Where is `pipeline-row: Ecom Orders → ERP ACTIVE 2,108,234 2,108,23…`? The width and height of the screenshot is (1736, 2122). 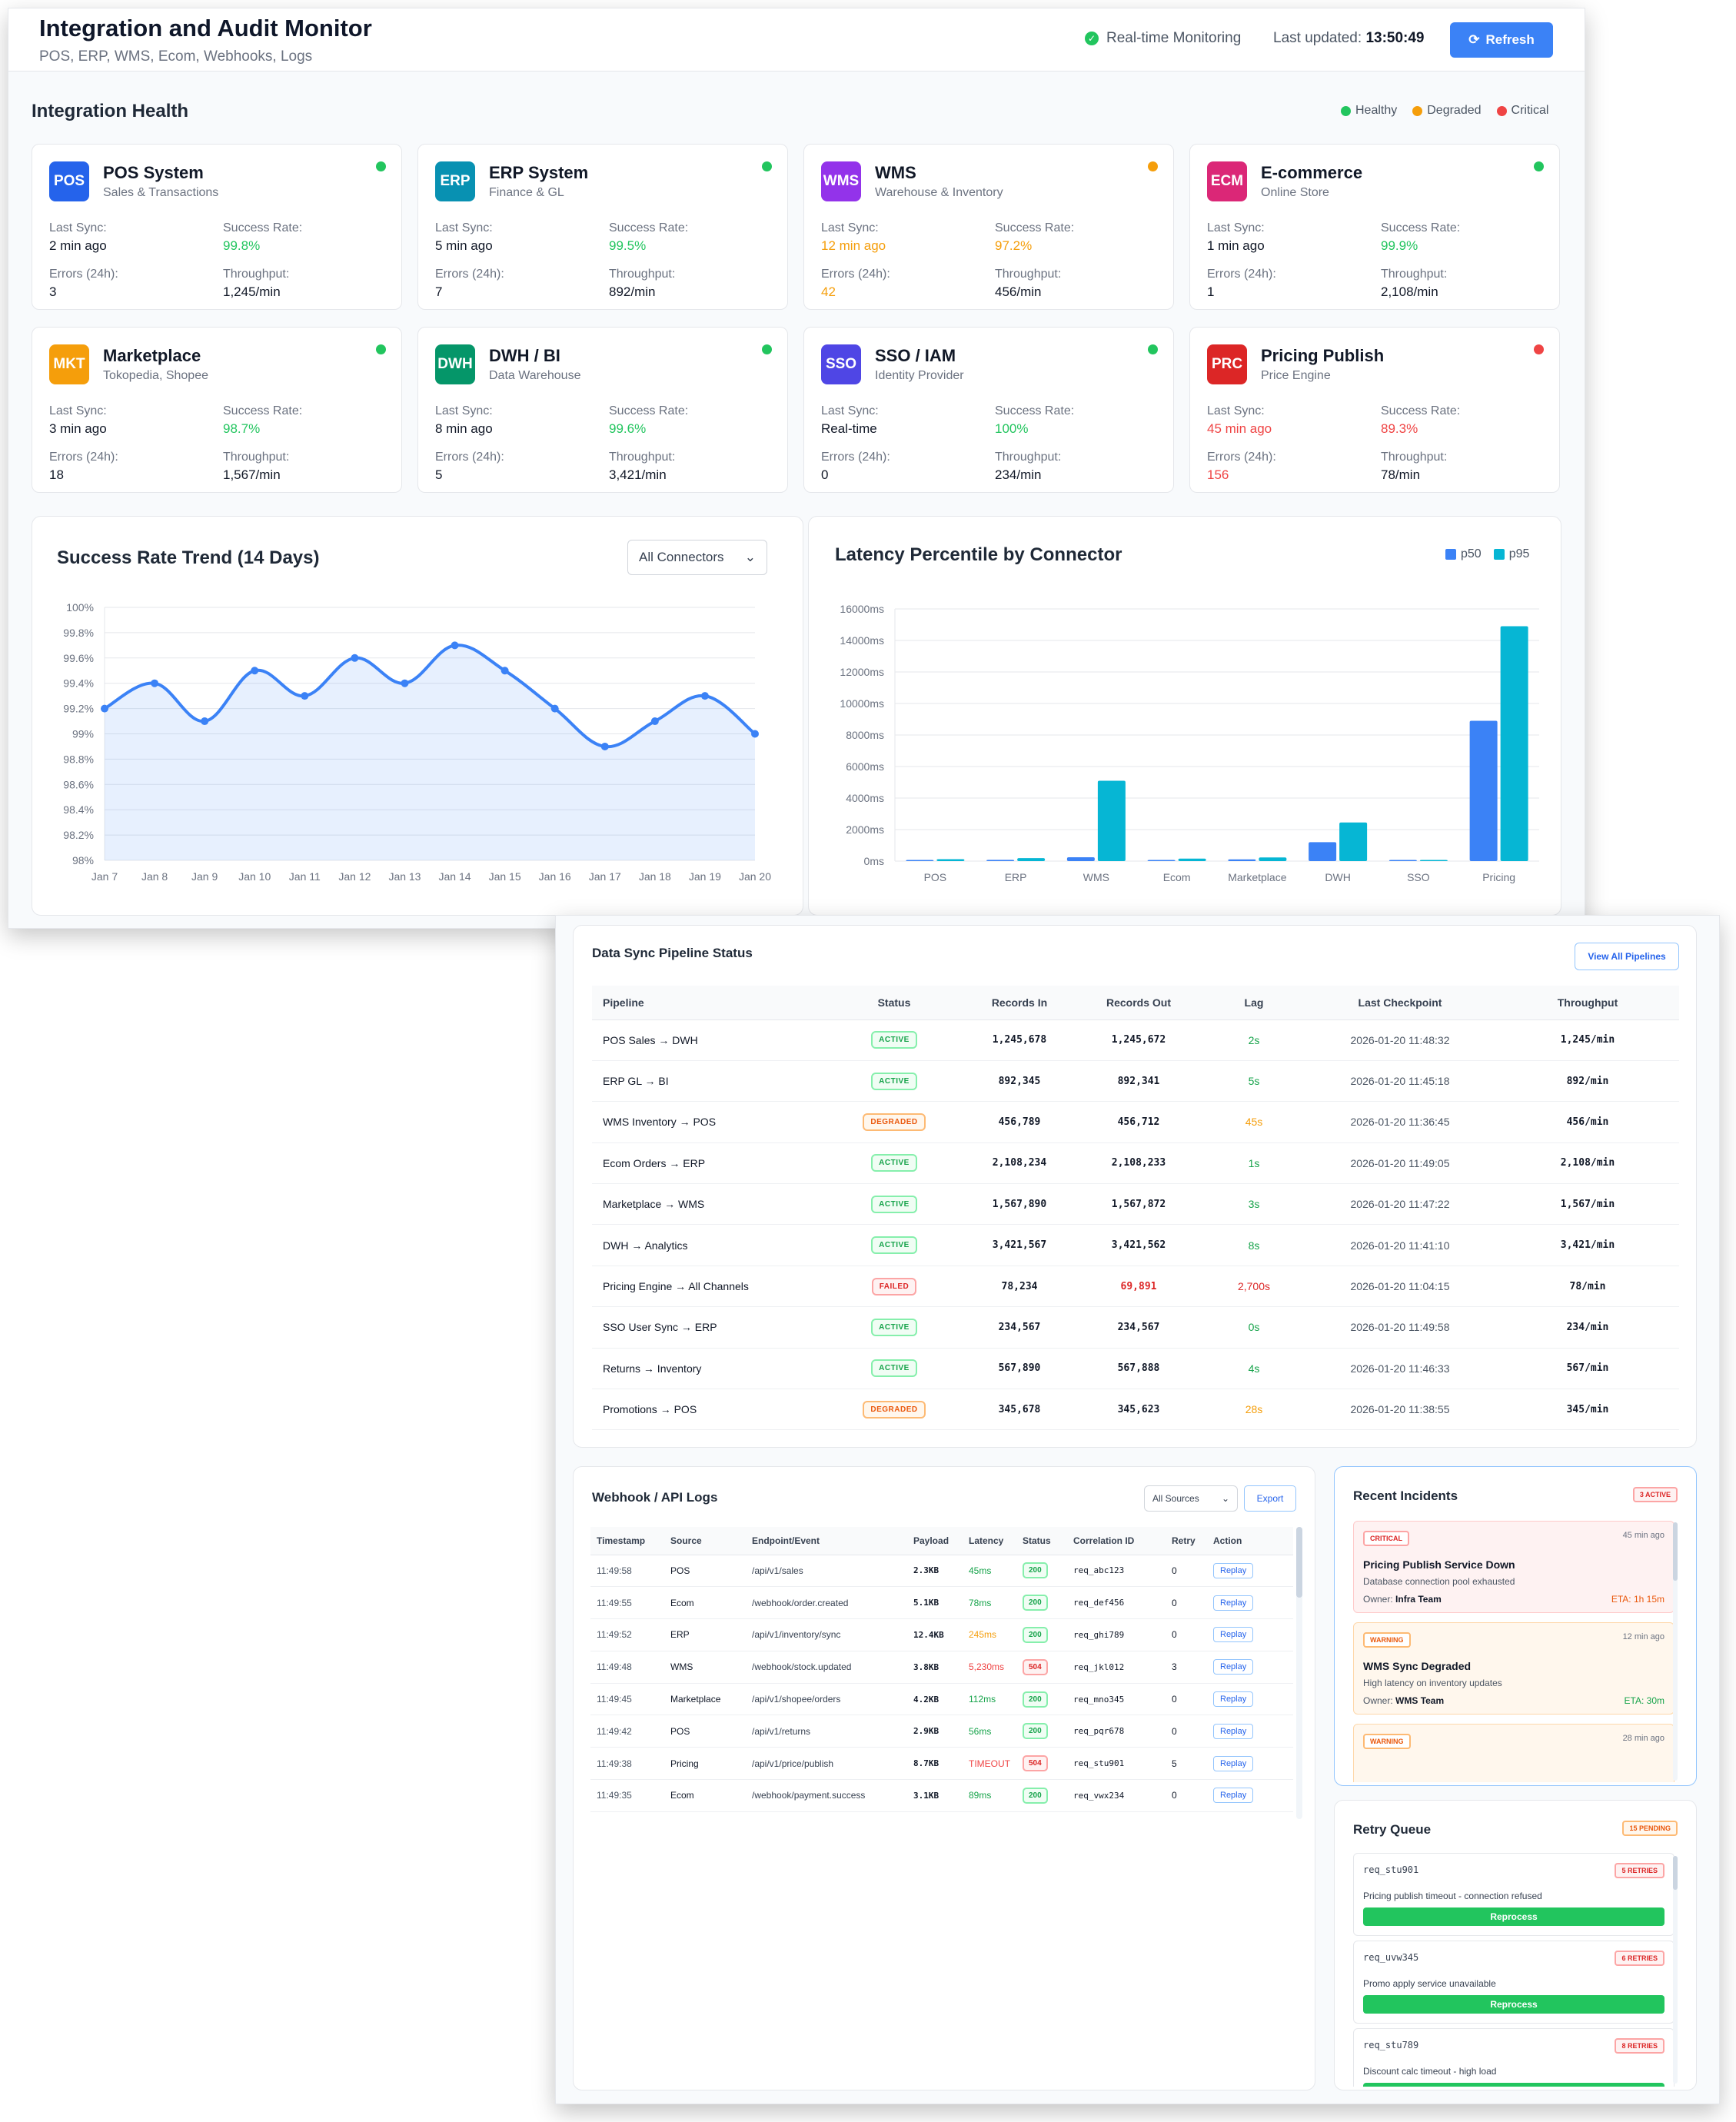
pipeline-row: Ecom Orders → ERP ACTIVE 2,108,234 2,108,23… is located at coordinates (1135, 1164).